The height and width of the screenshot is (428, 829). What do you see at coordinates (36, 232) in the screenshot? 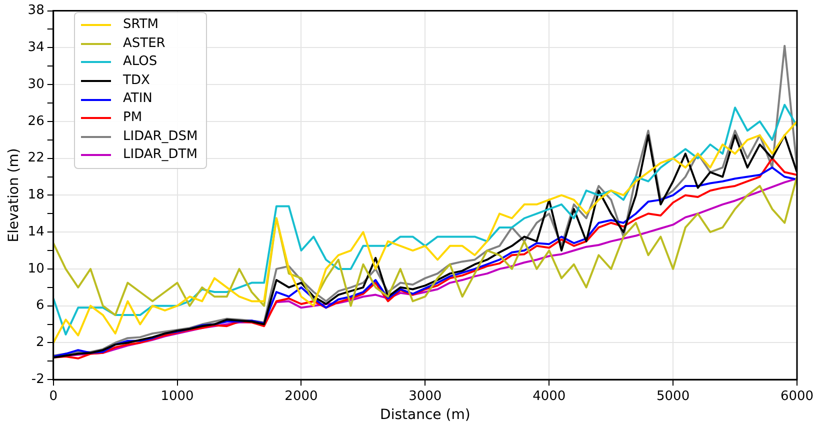
I see `y-tick-label: 14` at bounding box center [36, 232].